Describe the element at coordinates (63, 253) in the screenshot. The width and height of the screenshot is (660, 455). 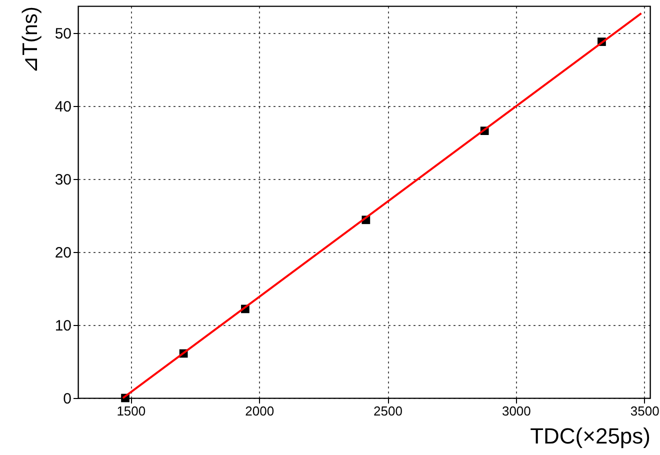
I see `y-tick-label: 20` at that location.